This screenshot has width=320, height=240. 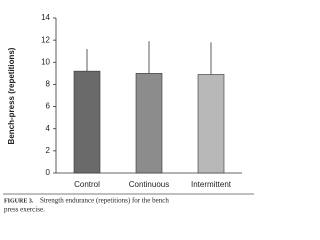 What do you see at coordinates (211, 184) in the screenshot?
I see `x-tick-label: Intermittent` at bounding box center [211, 184].